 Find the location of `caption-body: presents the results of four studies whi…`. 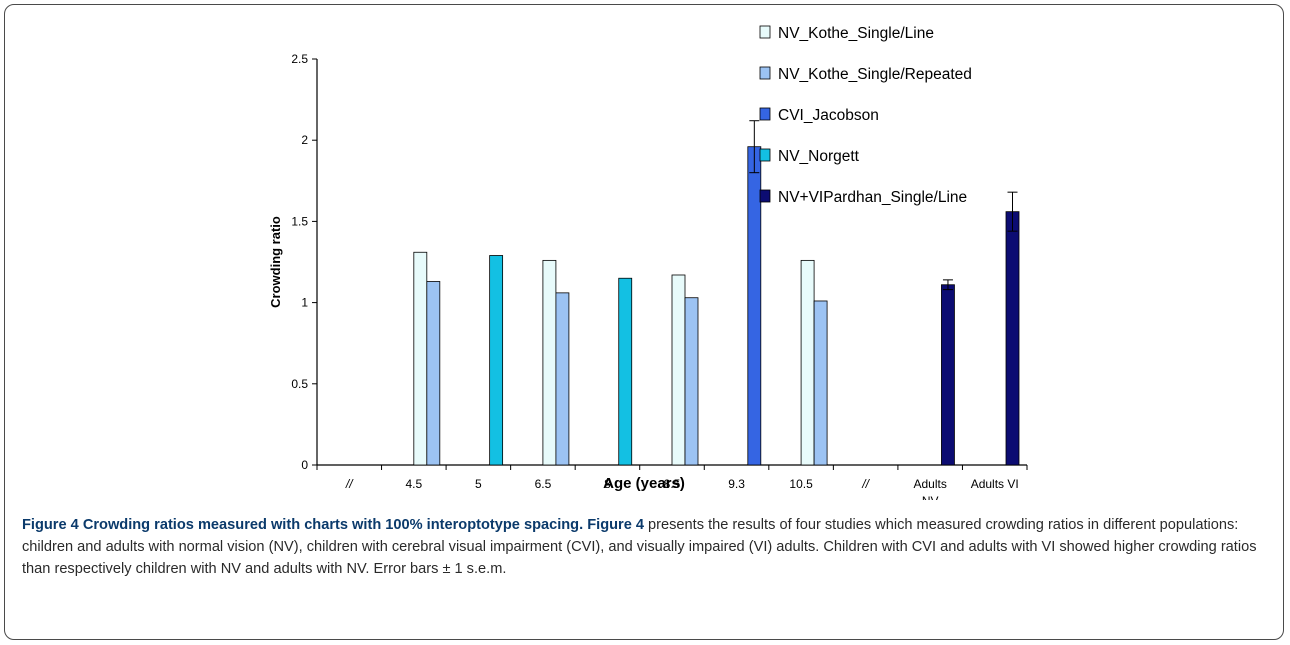

caption-body: presents the results of four studies whi… is located at coordinates (639, 547).